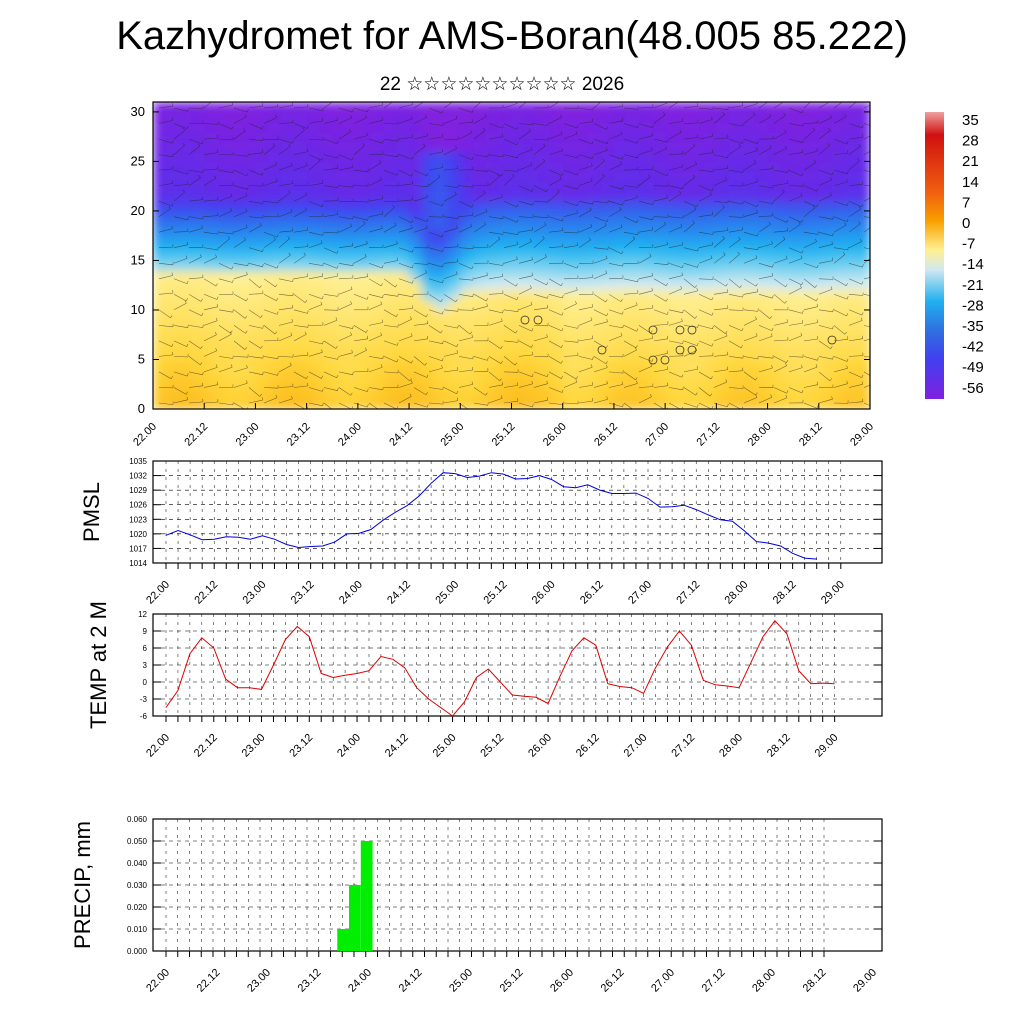 The width and height of the screenshot is (1024, 1024). Describe the element at coordinates (973, 347) in the screenshot. I see `colorbar-label: -42` at that location.